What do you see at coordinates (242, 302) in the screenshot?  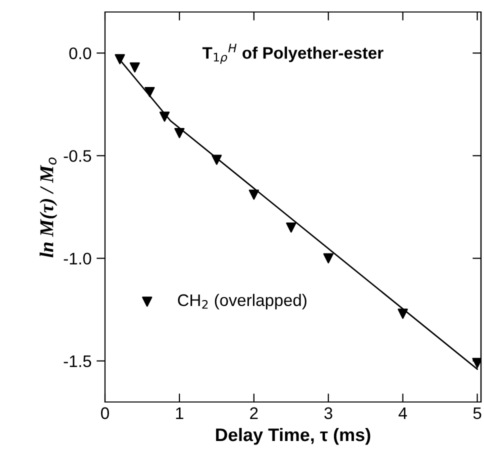 I see `legend-label: CH$_{2}$ (overlapped)` at bounding box center [242, 302].